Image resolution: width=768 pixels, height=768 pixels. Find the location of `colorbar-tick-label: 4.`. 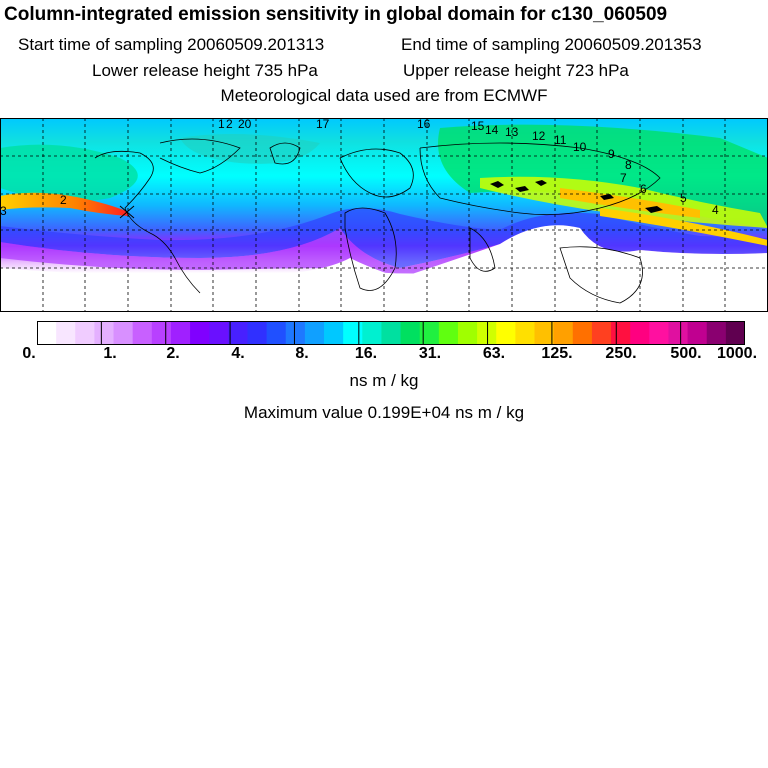

colorbar-tick-label: 4. is located at coordinates (238, 353).